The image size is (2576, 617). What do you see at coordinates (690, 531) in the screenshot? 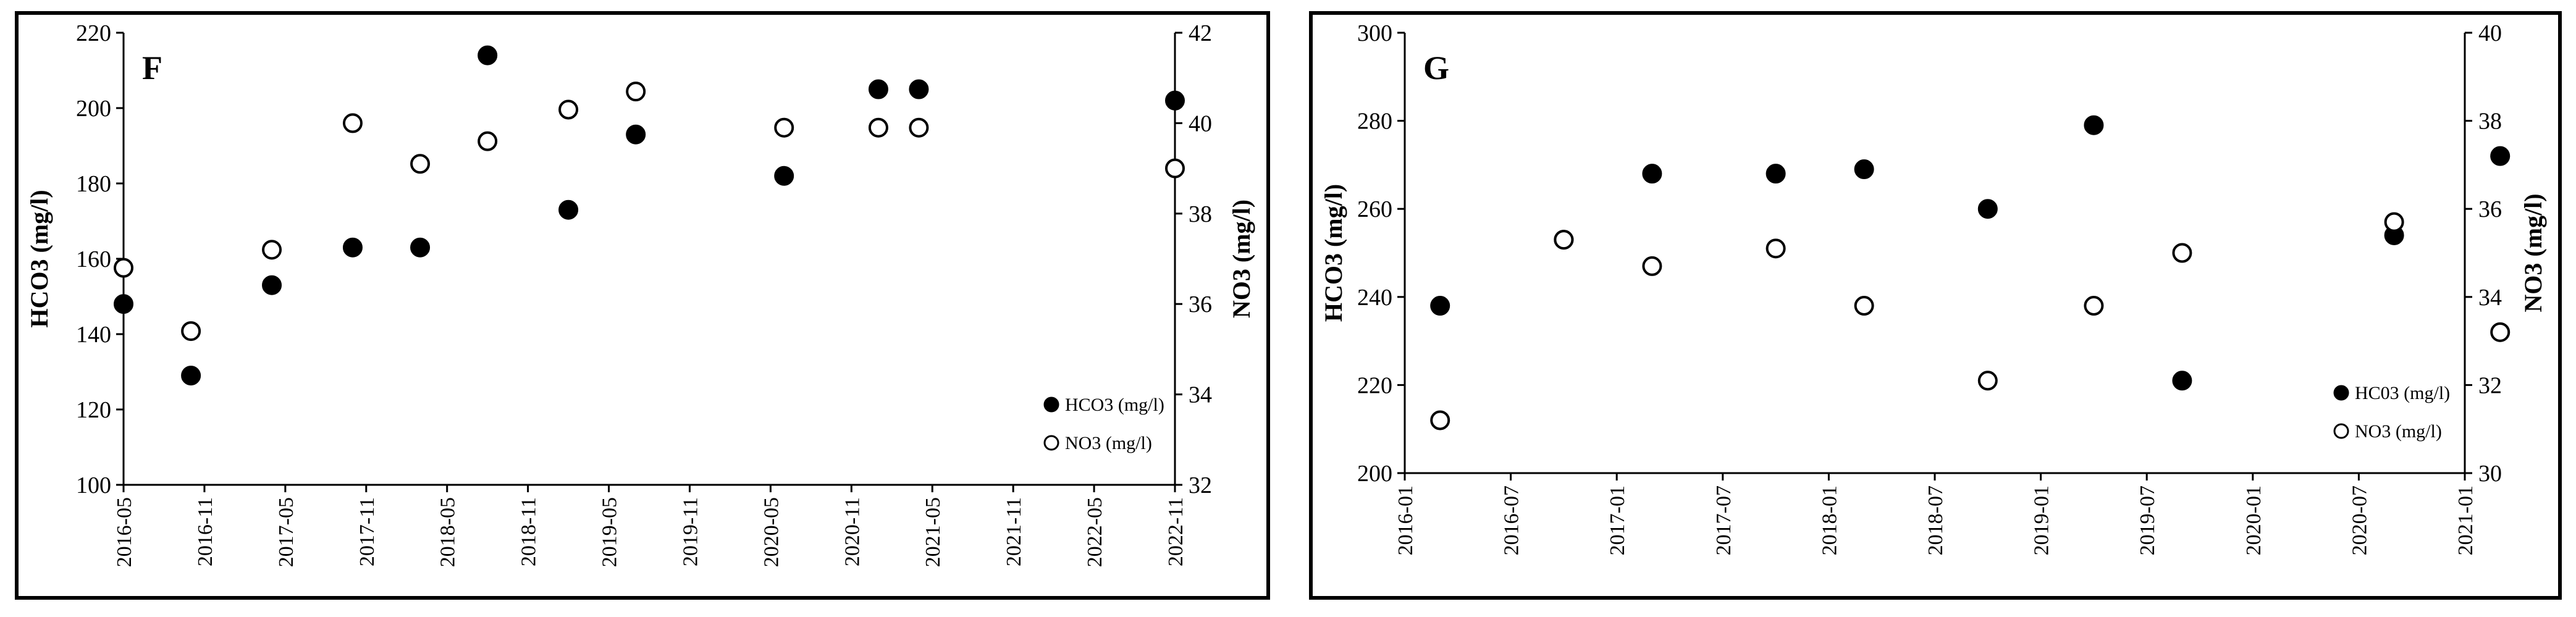
I see `x-tick-label: 2019-11` at bounding box center [690, 531].